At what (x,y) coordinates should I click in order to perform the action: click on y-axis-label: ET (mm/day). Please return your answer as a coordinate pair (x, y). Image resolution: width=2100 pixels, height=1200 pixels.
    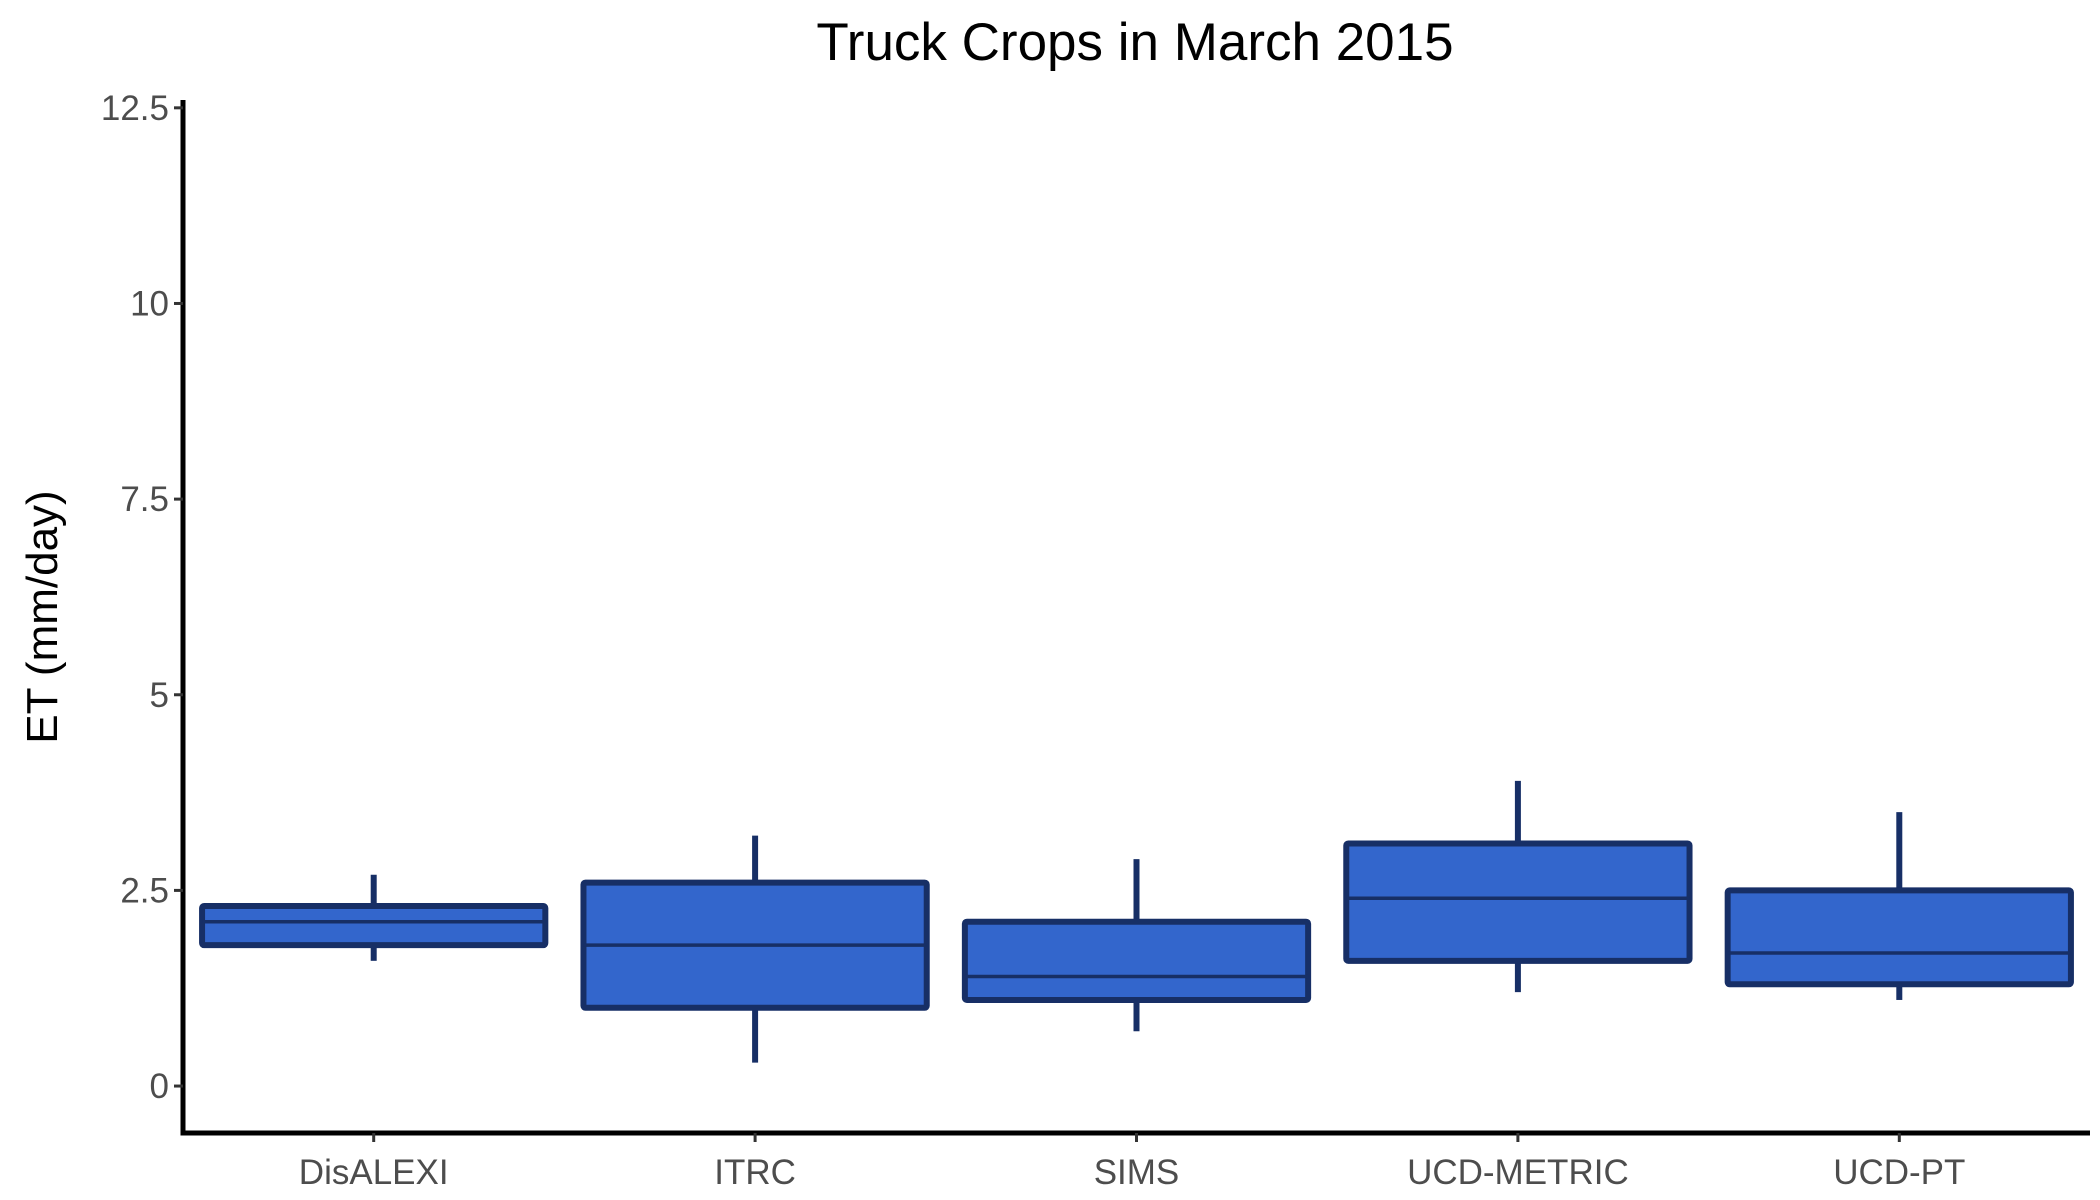
    Looking at the image, I should click on (42, 616).